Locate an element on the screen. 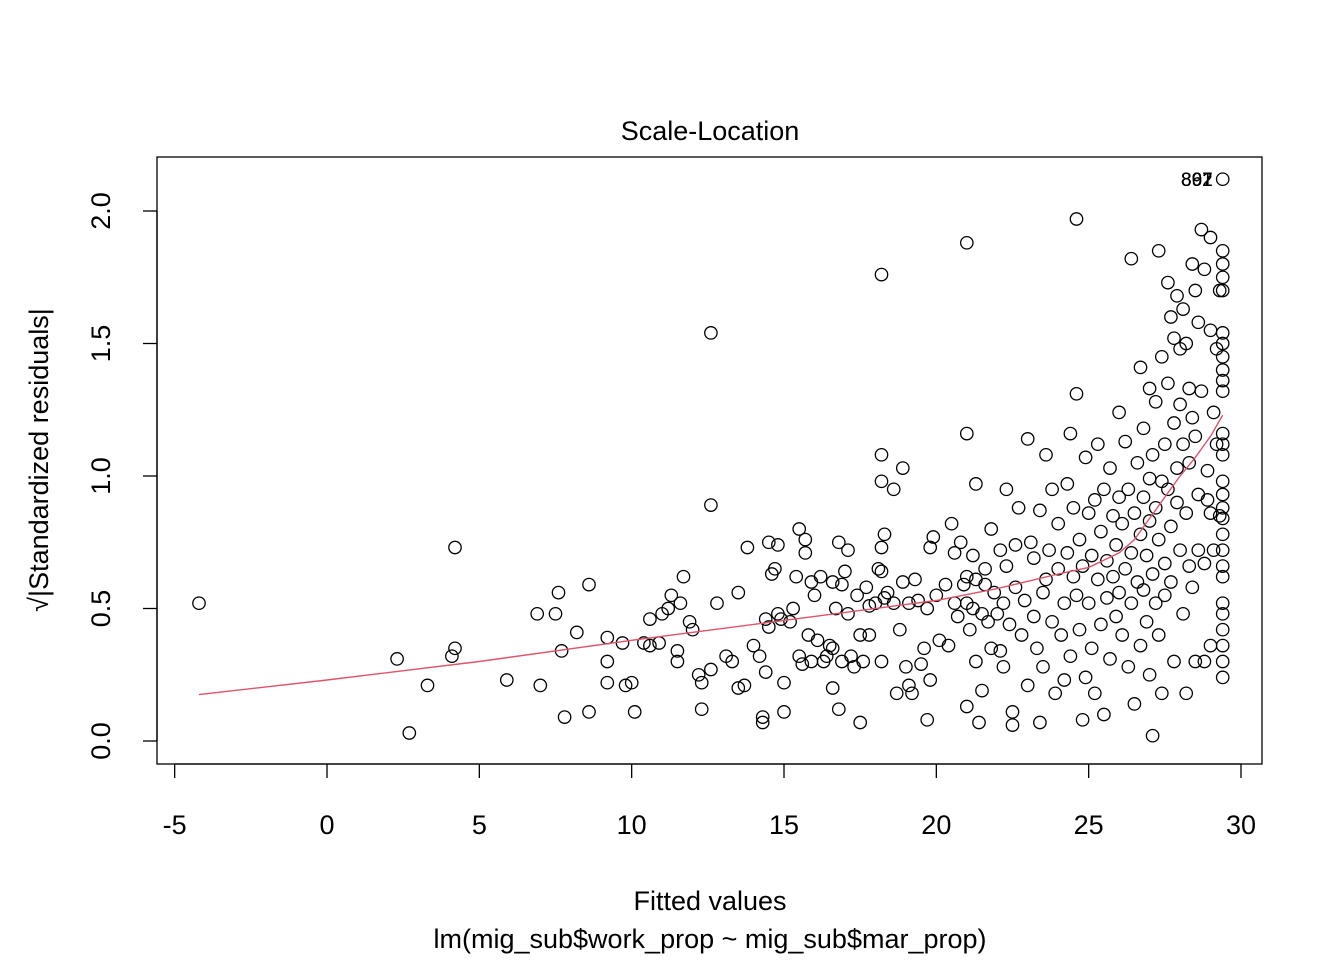  y-tick-label: 2.0 is located at coordinates (101, 211).